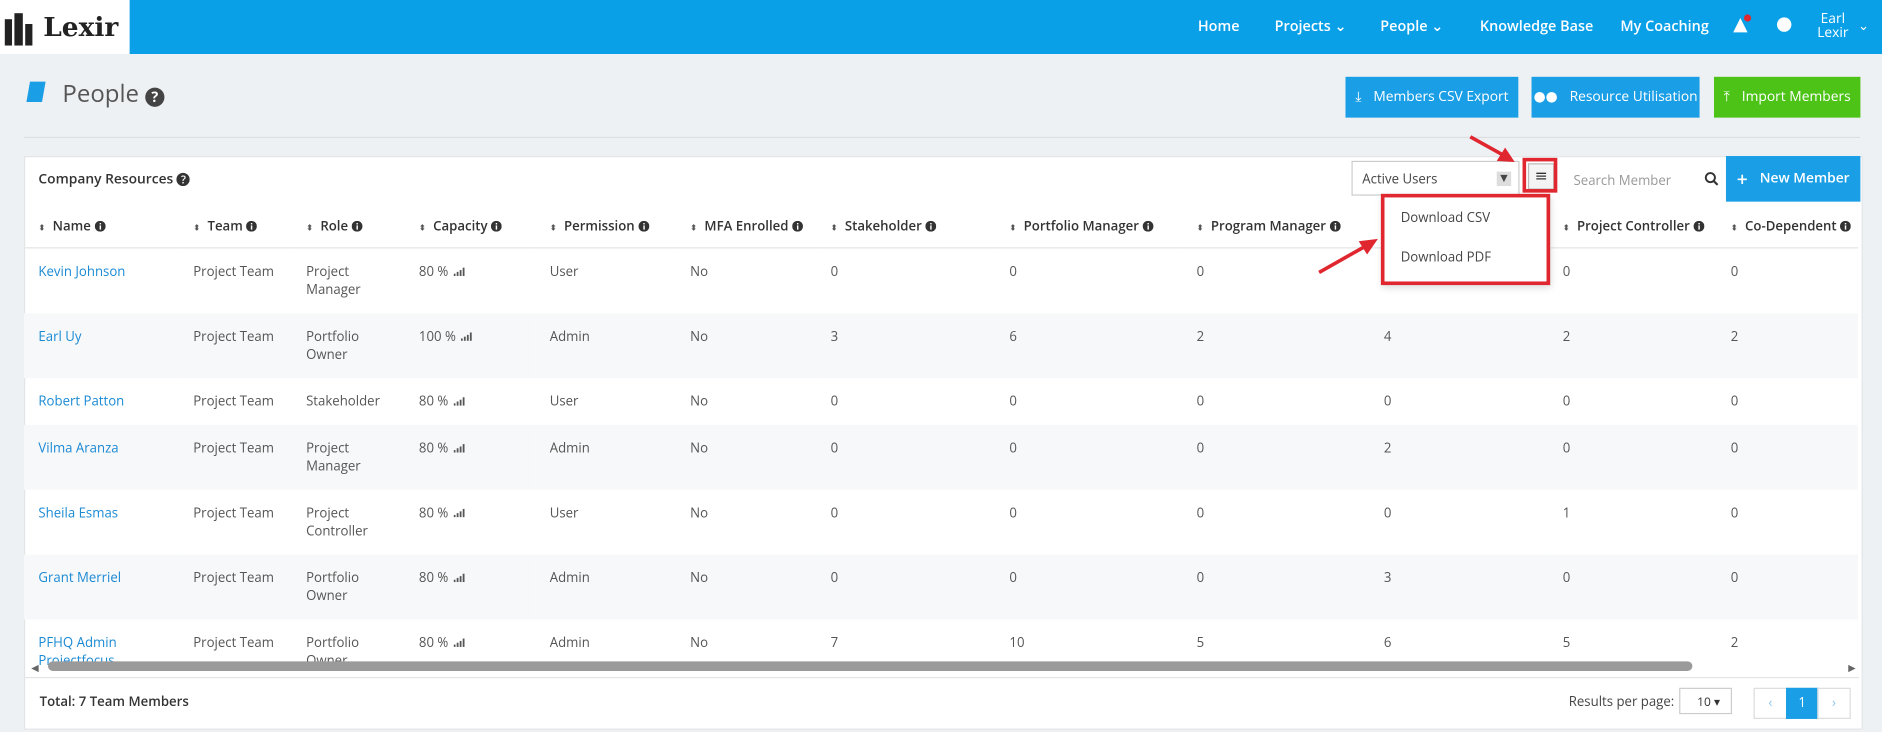  Describe the element at coordinates (834, 336) in the screenshot. I see `cell-text: 3` at that location.